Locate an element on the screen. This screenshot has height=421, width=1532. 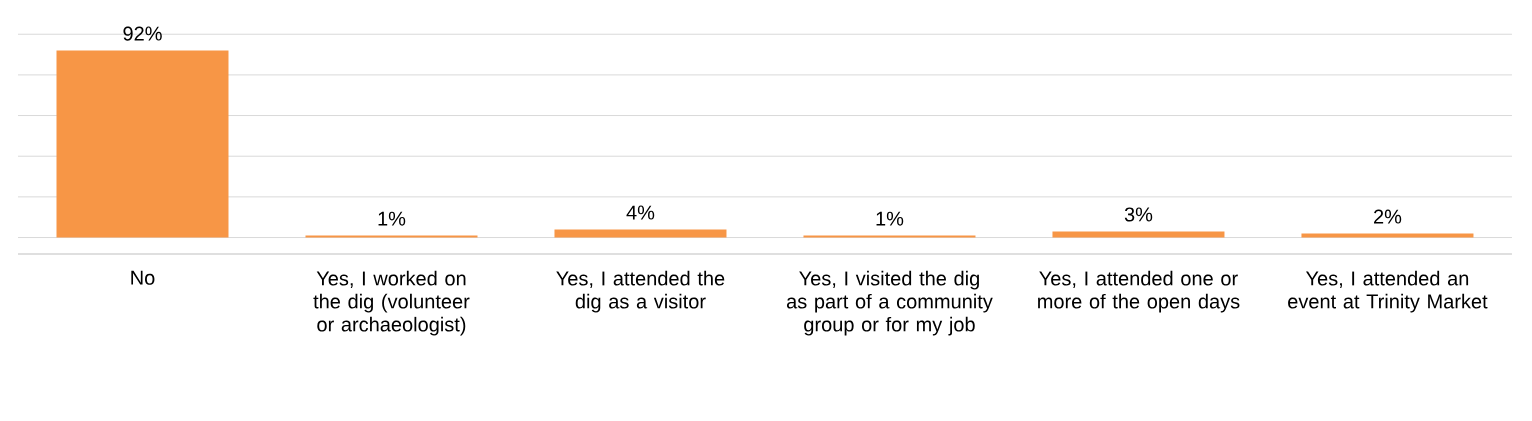
x-tick-label: No is located at coordinates (143, 277).